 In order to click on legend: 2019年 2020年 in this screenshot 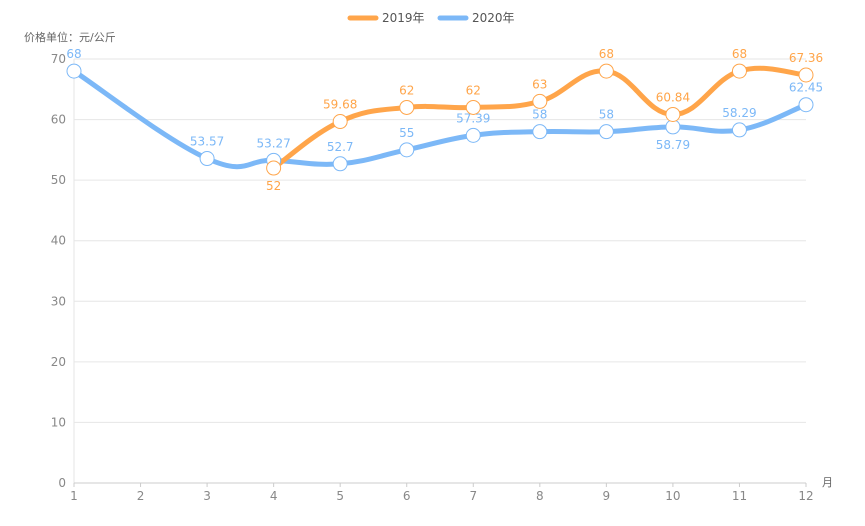, I will do `click(431, 18)`.